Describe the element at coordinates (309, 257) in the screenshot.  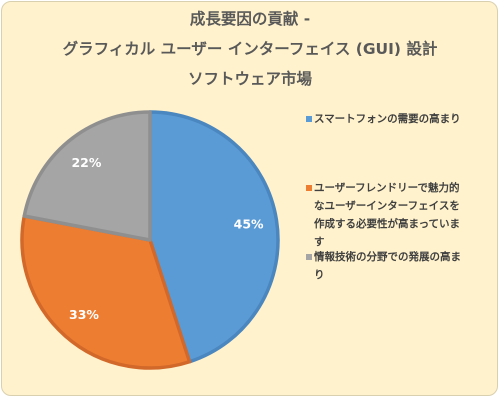
I see `legend-swatch-it-development` at that location.